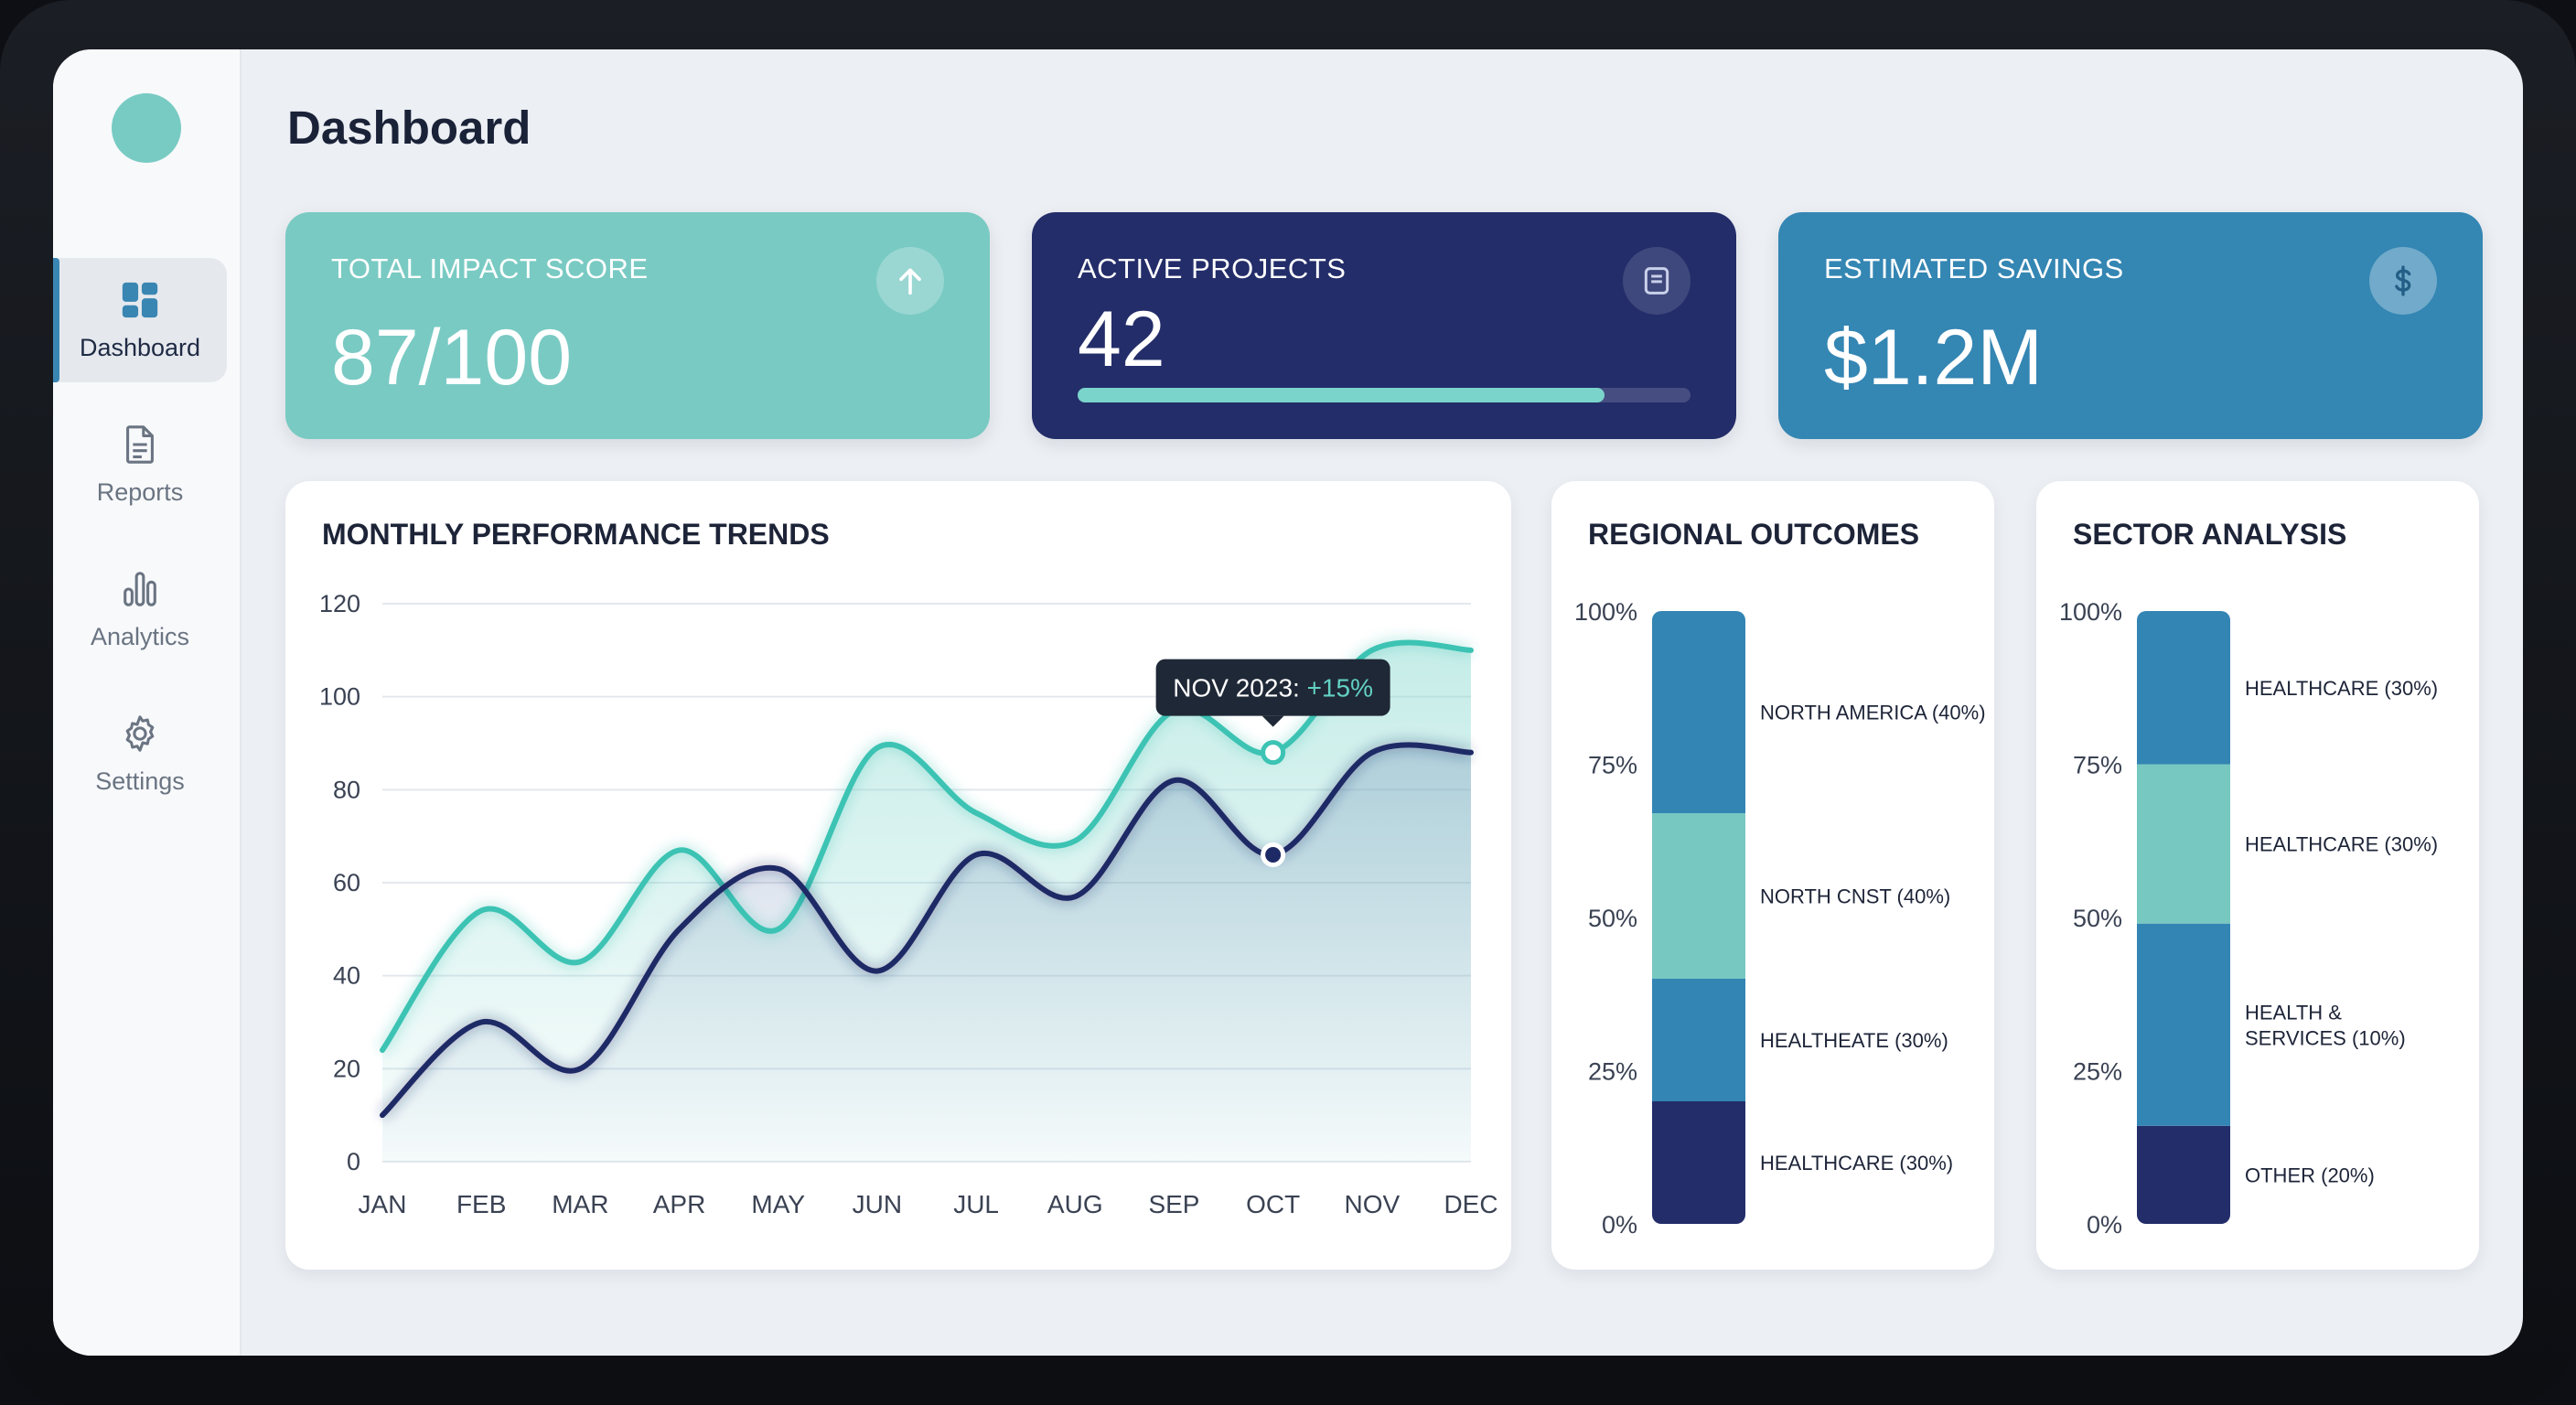  Describe the element at coordinates (346, 790) in the screenshot. I see `y-tick-label: 80` at that location.